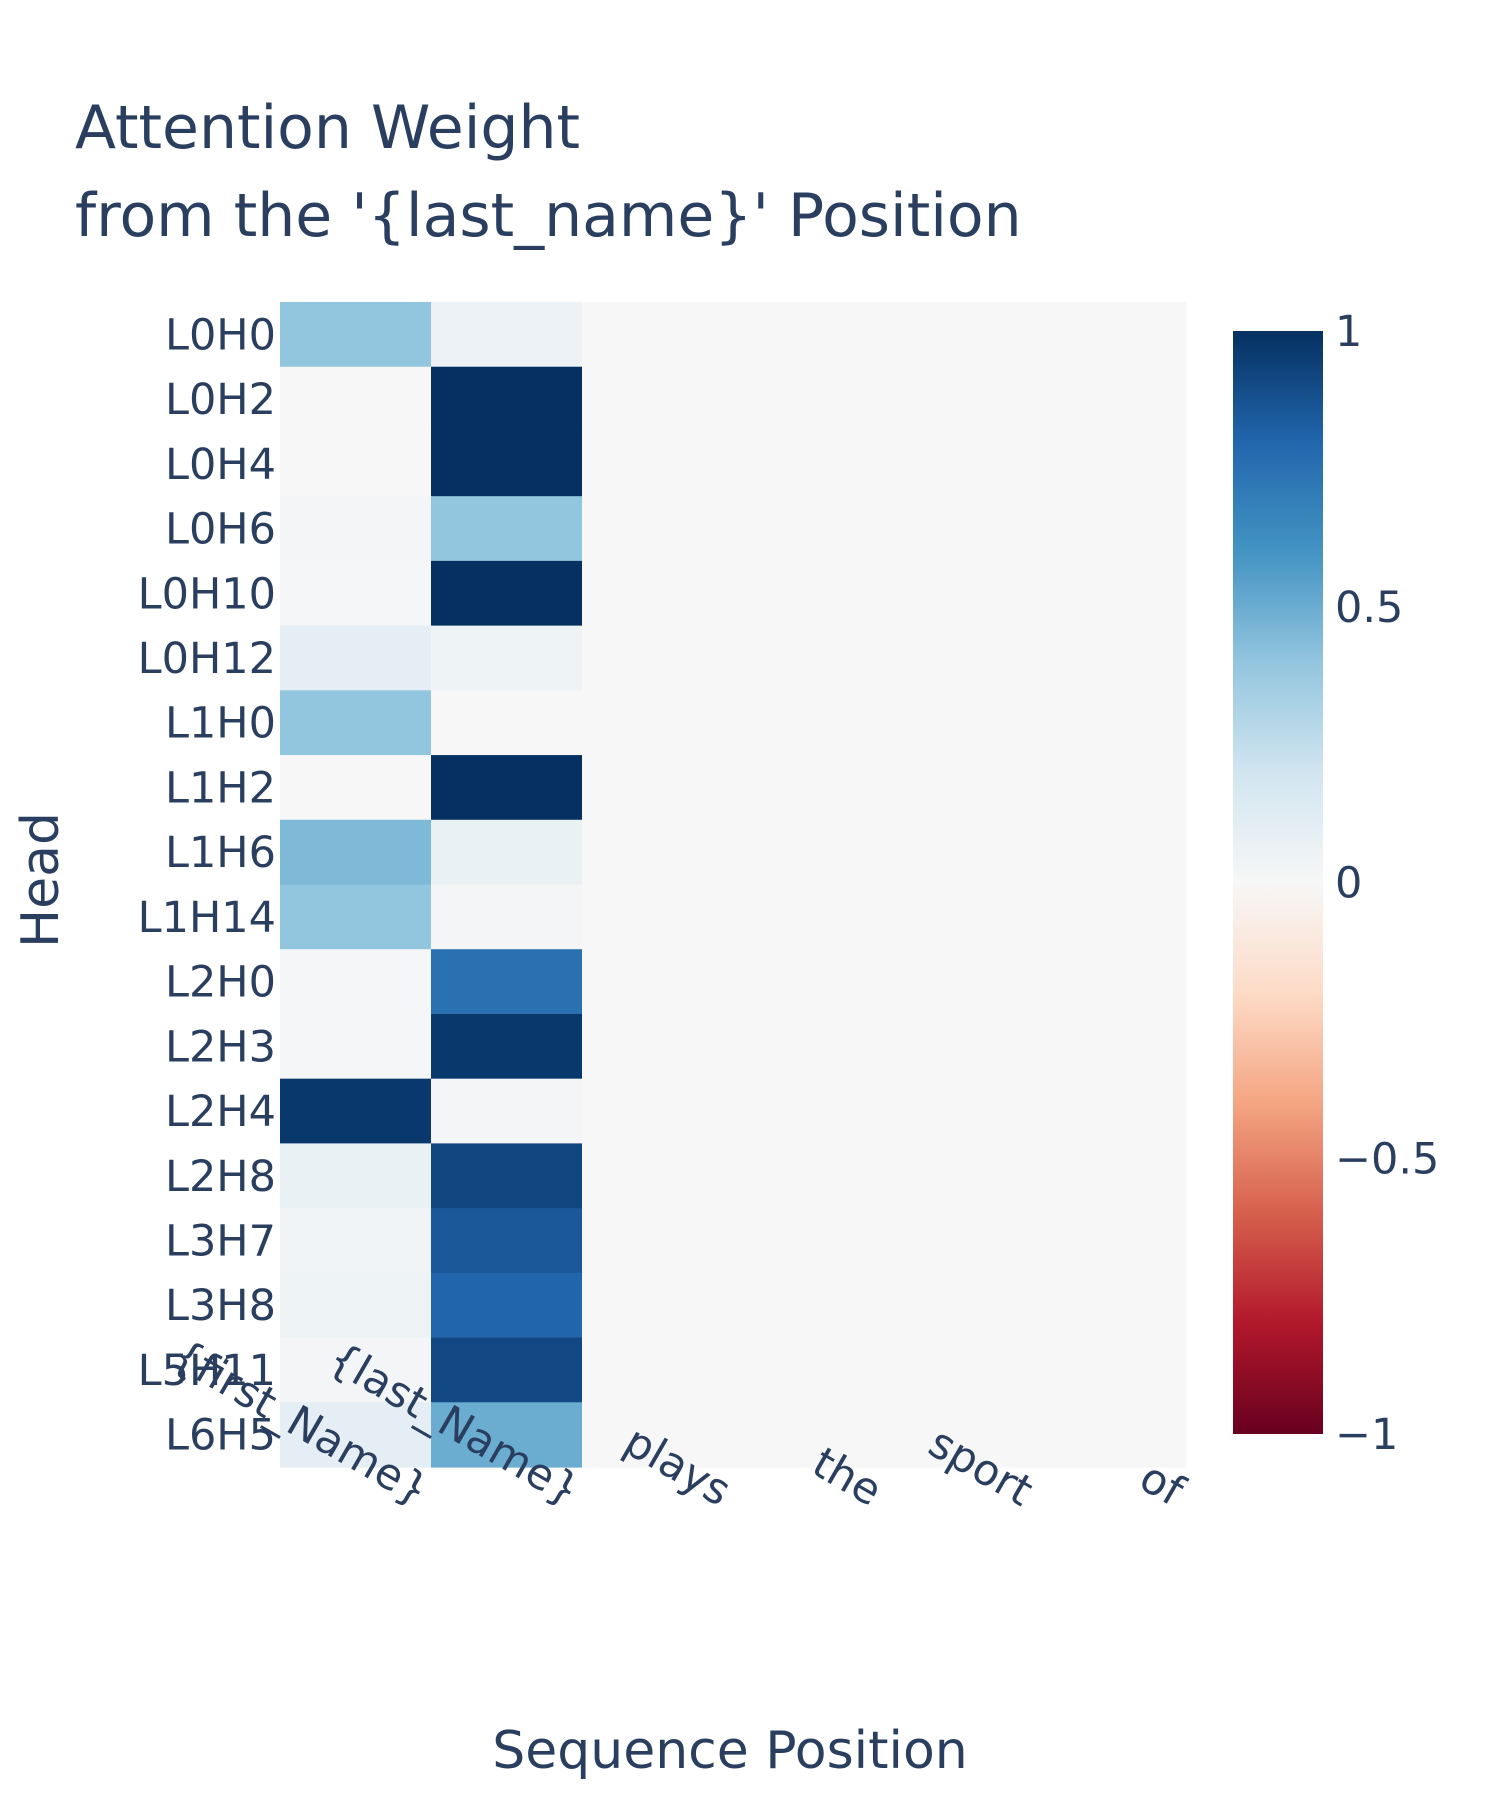 The height and width of the screenshot is (1800, 1500). Describe the element at coordinates (220, 335) in the screenshot. I see `y-tick-label: L0H0` at that location.